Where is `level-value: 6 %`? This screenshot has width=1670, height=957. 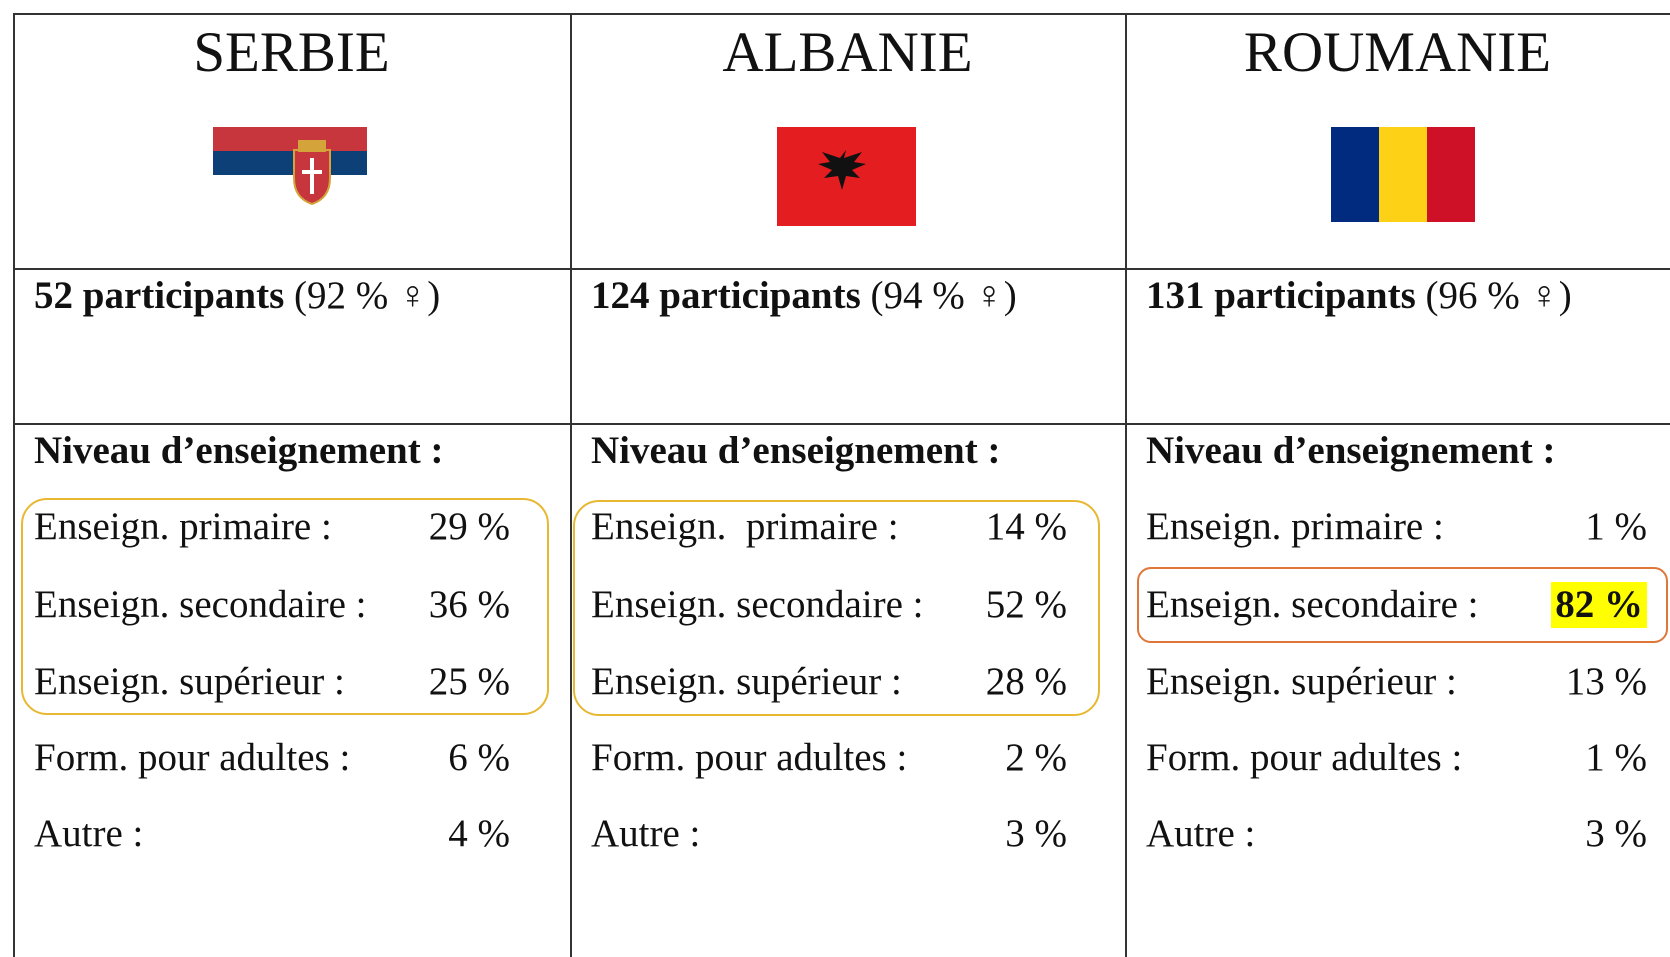 level-value: 6 % is located at coordinates (479, 757).